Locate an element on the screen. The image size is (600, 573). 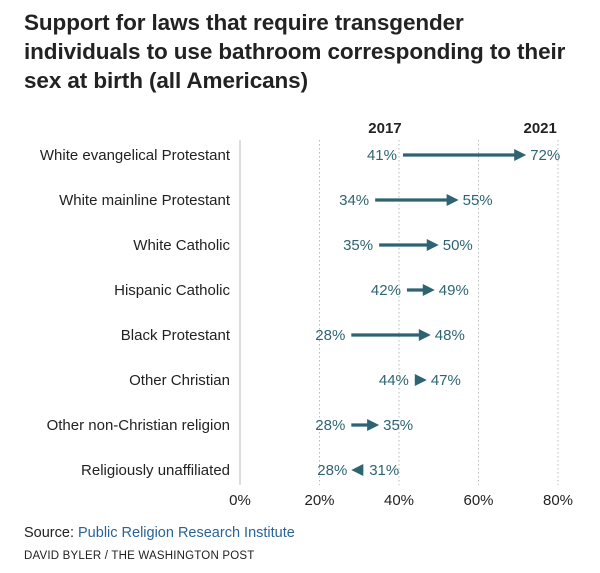
end-value-label: 28% is located at coordinates (332, 470).